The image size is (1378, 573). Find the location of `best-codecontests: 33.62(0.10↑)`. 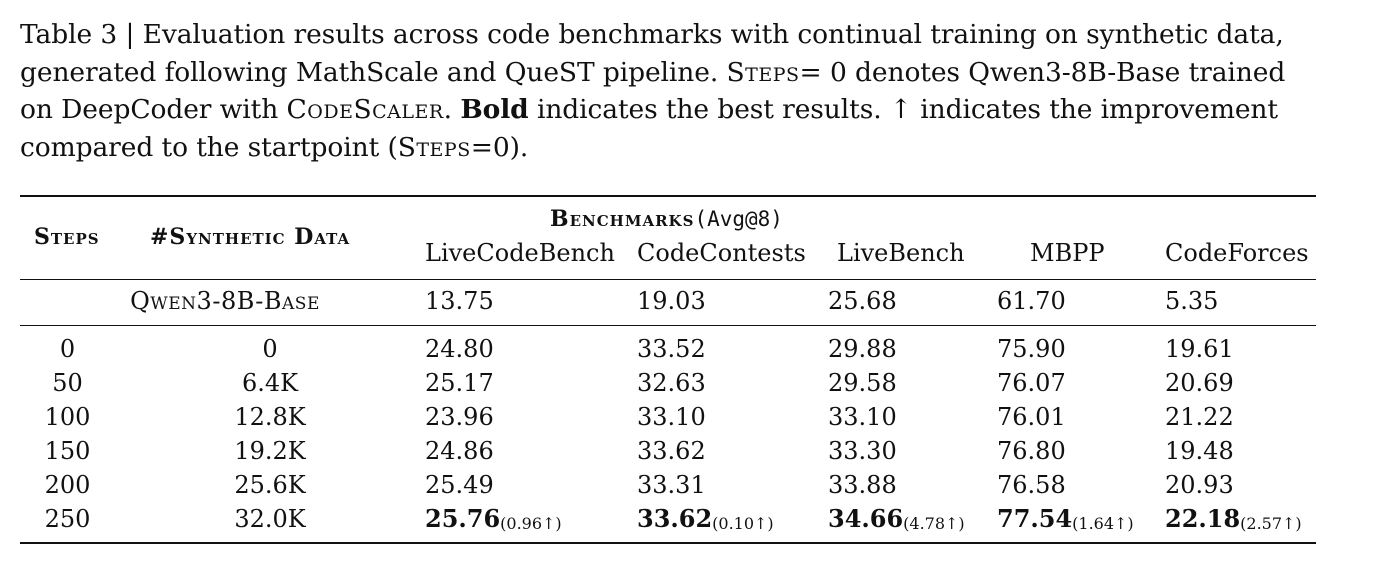

best-codecontests: 33.62(0.10↑) is located at coordinates (705, 518).